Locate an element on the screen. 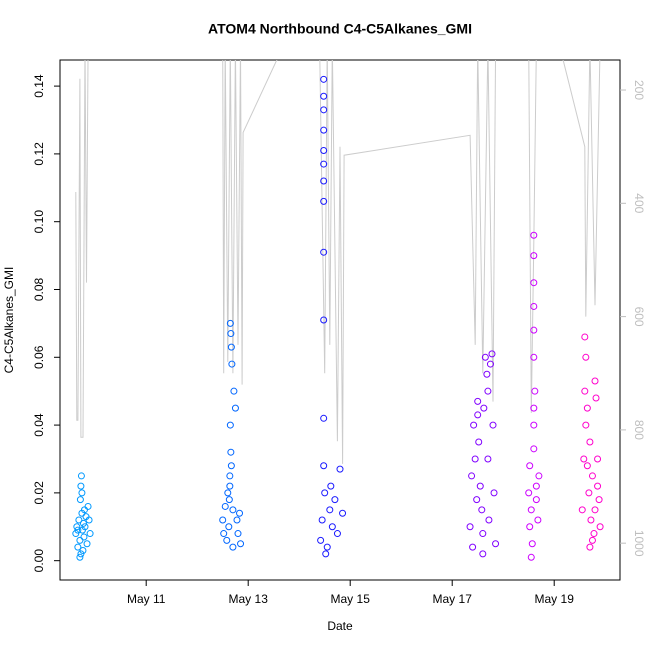 Image resolution: width=650 pixels, height=650 pixels. x-tick-label: May 11 is located at coordinates (146, 599).